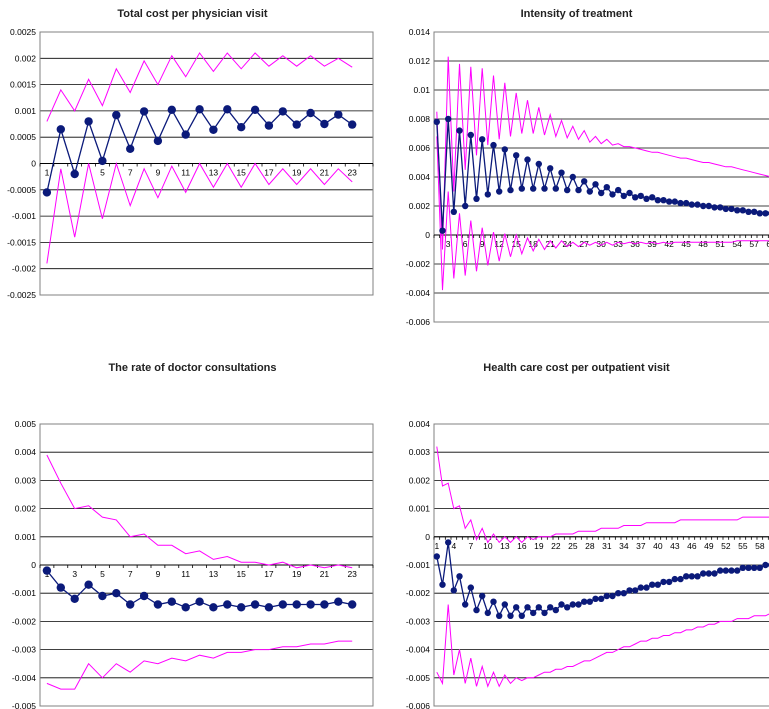  What do you see at coordinates (658, 546) in the screenshot?
I see `x-tick-label: 40` at bounding box center [658, 546].